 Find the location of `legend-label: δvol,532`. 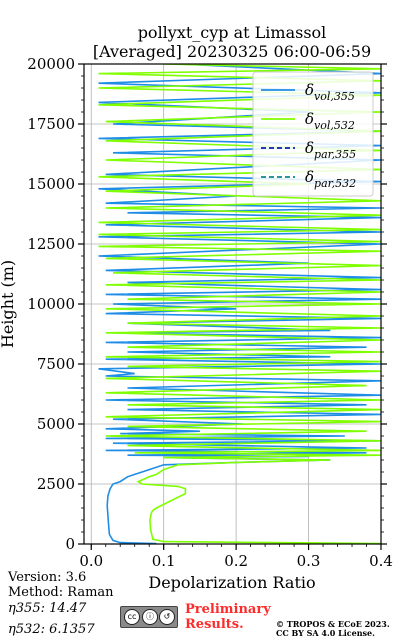

legend-label: δvol,532 is located at coordinates (330, 121).